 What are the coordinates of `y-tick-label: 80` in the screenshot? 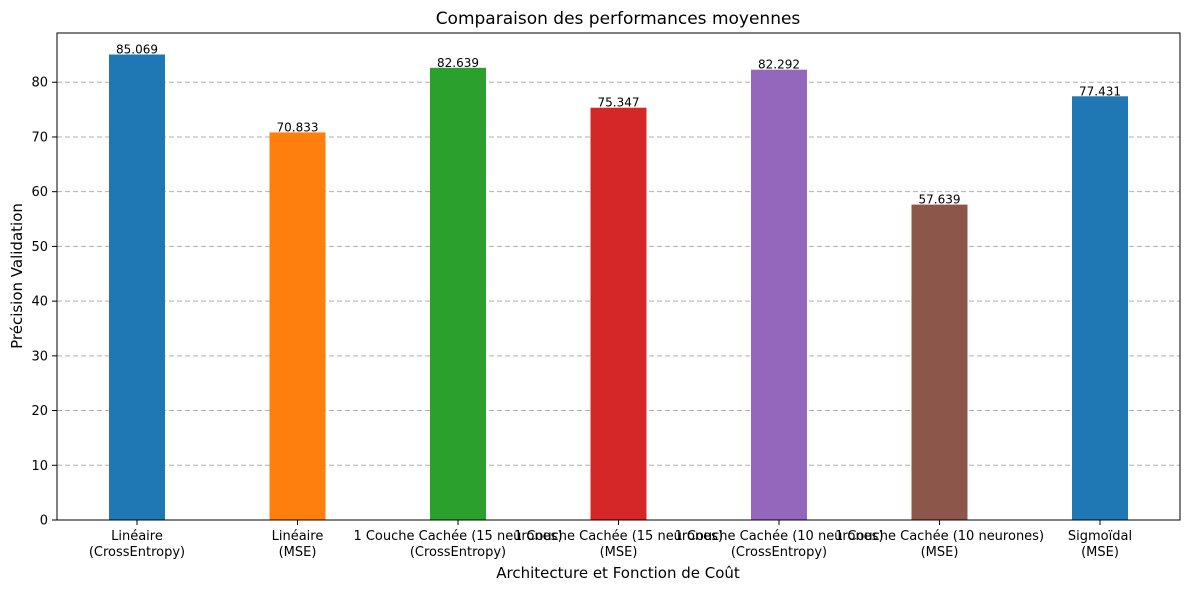 It's located at (39, 83).